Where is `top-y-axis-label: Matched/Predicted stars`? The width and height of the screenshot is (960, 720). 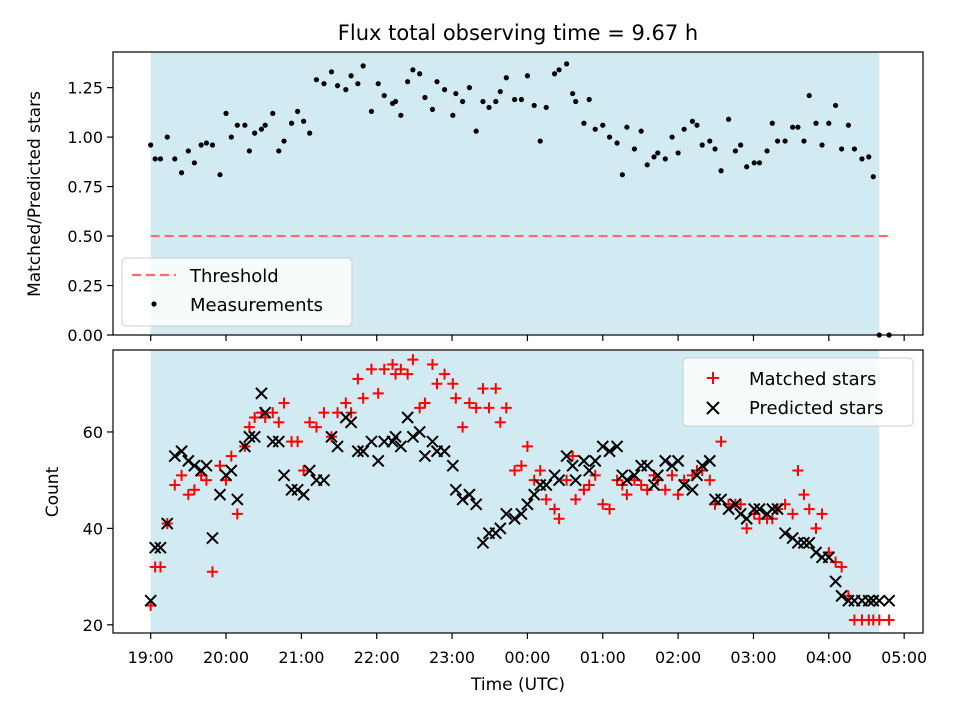
top-y-axis-label: Matched/Predicted stars is located at coordinates (35, 194).